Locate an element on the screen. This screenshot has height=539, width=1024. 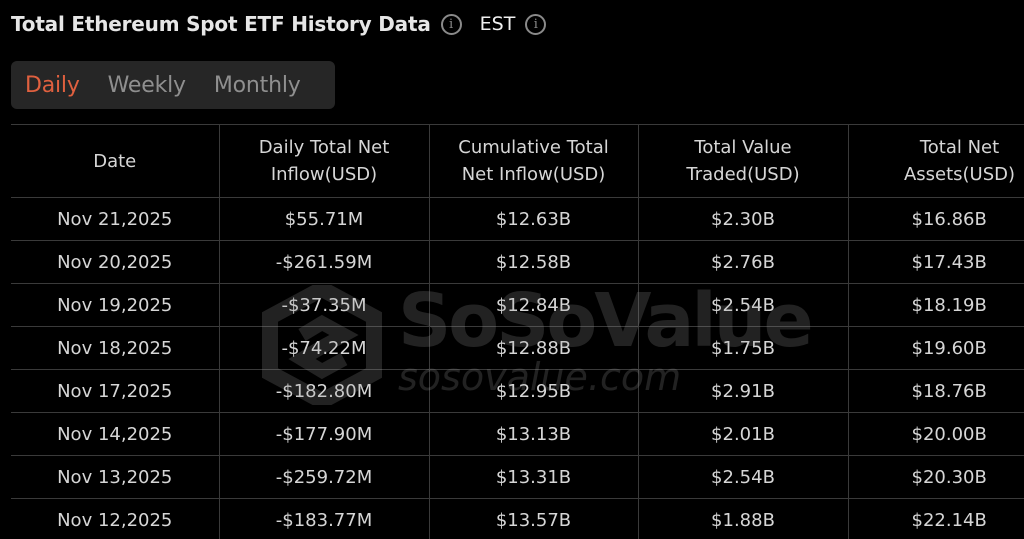
cell-value-traded: $2.76B is located at coordinates (743, 262).